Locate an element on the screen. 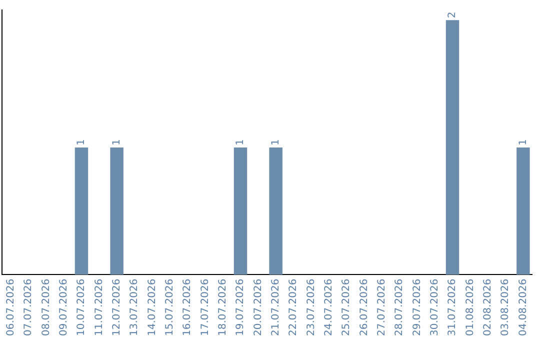  x-tick-label: 27.07.2026 is located at coordinates (382, 307).